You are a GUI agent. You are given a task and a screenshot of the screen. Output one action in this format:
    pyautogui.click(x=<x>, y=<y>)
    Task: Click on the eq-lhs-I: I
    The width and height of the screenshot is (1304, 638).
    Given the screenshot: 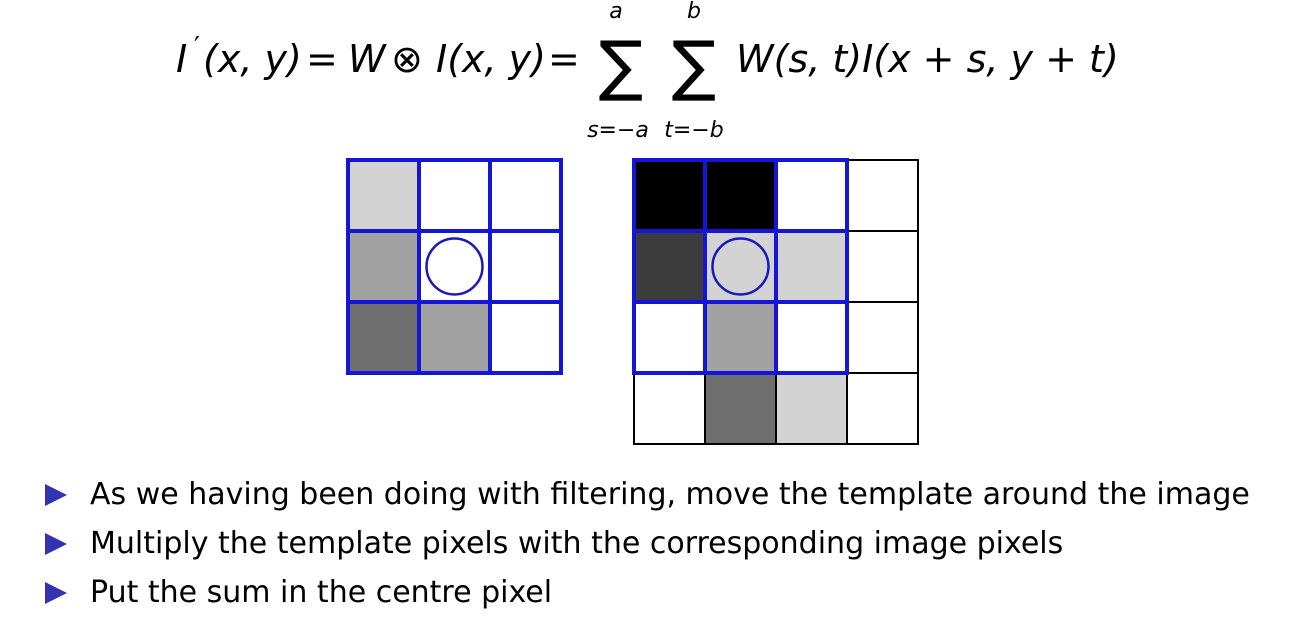 What is the action you would take?
    pyautogui.click(x=181, y=59)
    